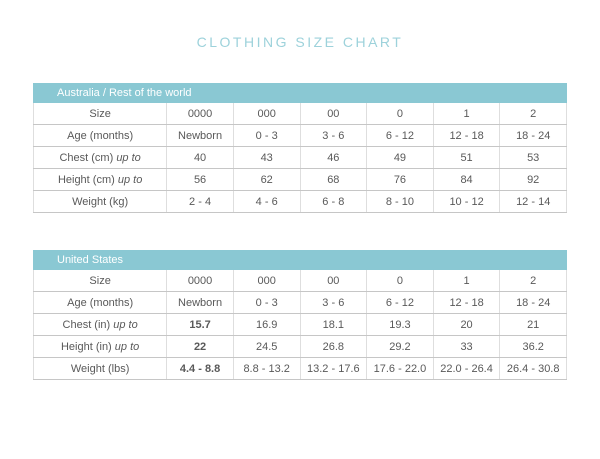 The width and height of the screenshot is (600, 459). Describe the element at coordinates (300, 260) in the screenshot. I see `table-united-states-header: United States` at that location.